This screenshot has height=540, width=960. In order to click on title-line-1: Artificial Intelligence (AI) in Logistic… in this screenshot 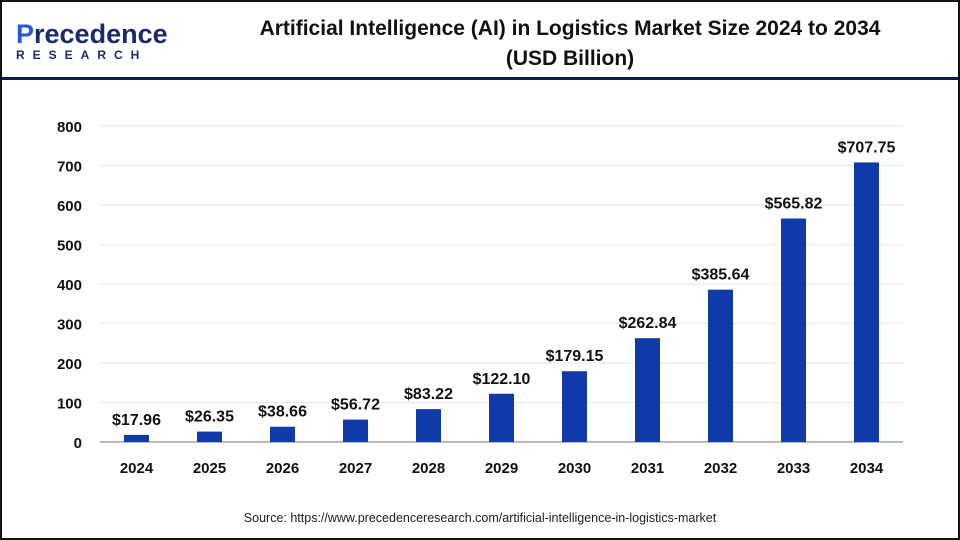, I will do `click(570, 28)`.